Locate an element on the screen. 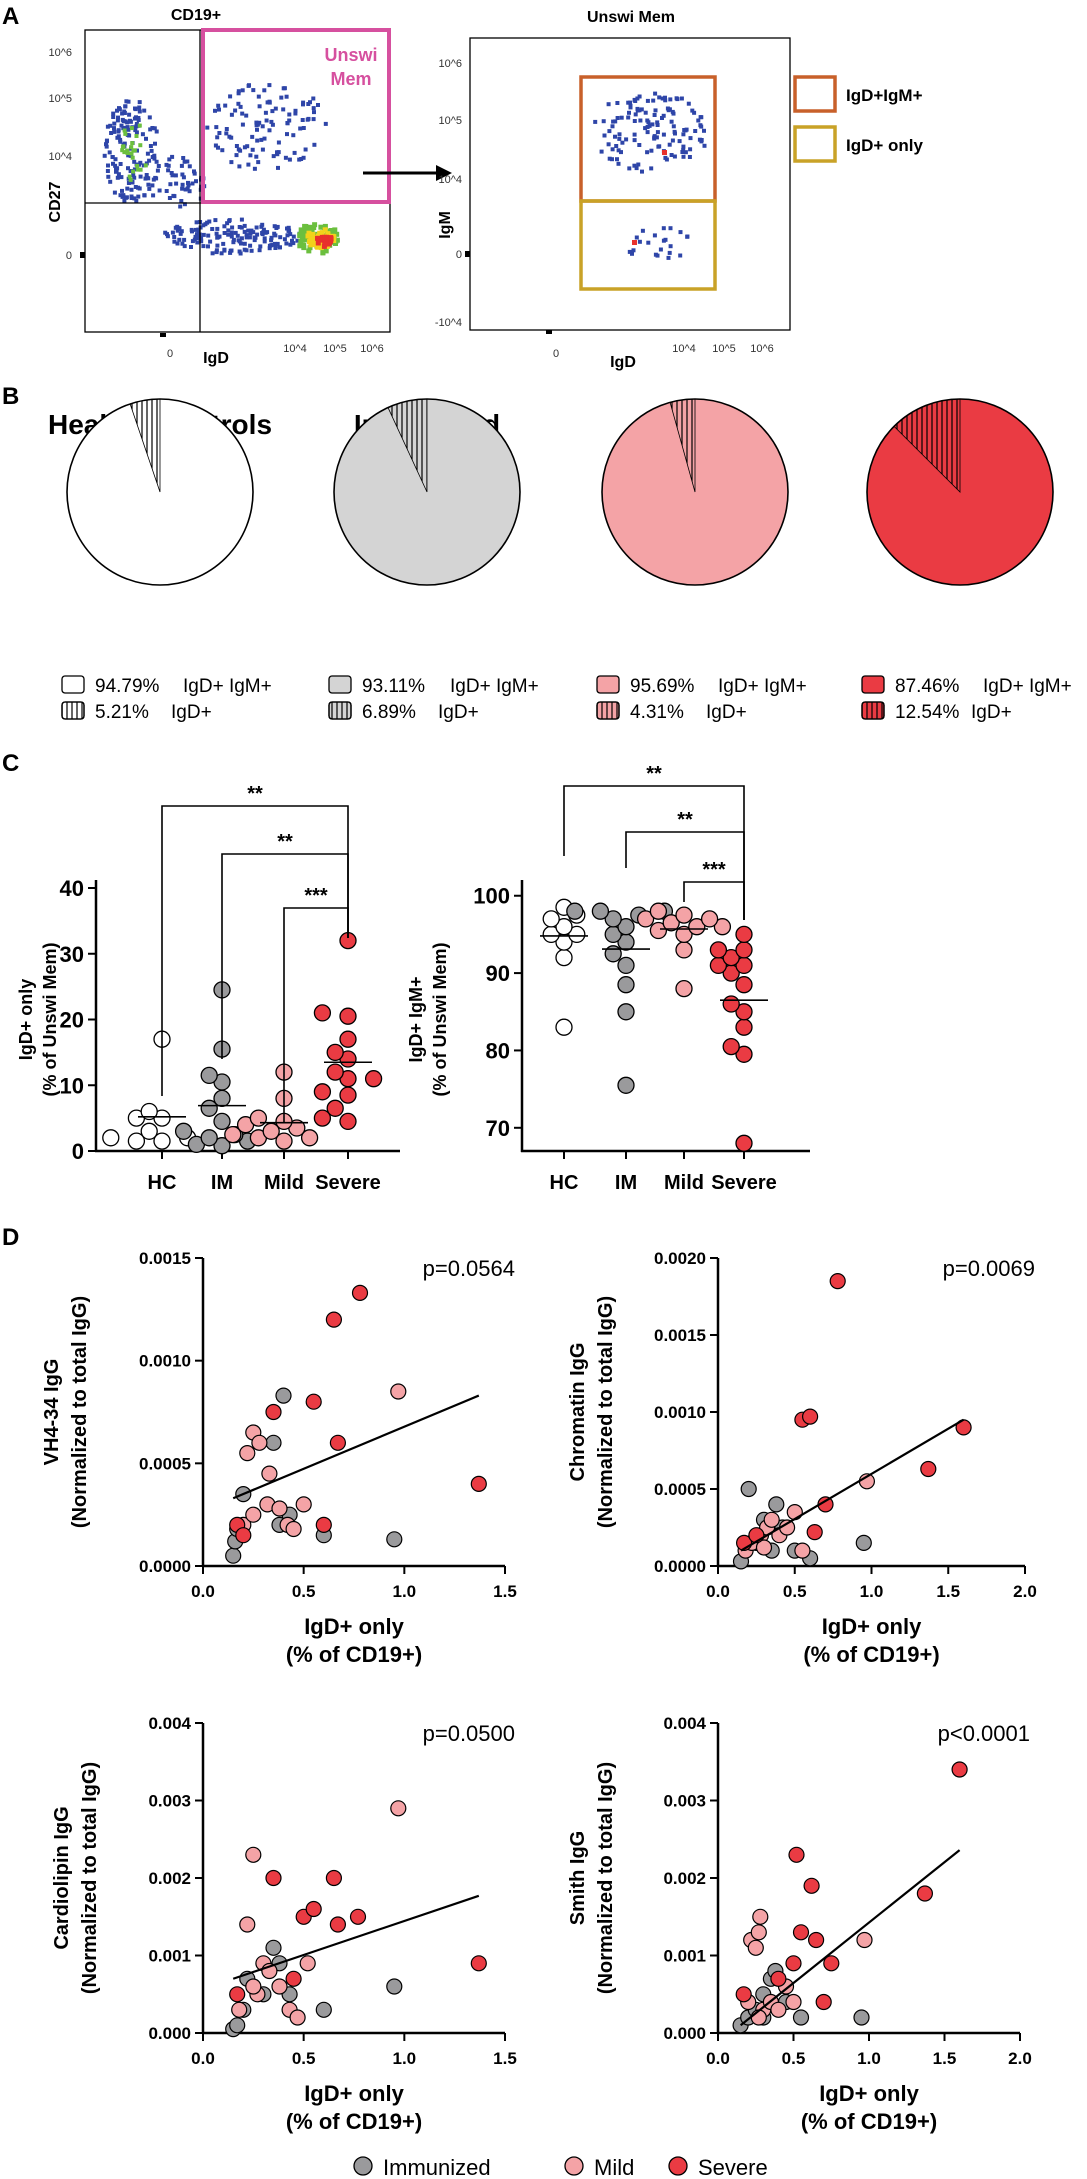  y-tick: -10^4 is located at coordinates (448, 323).